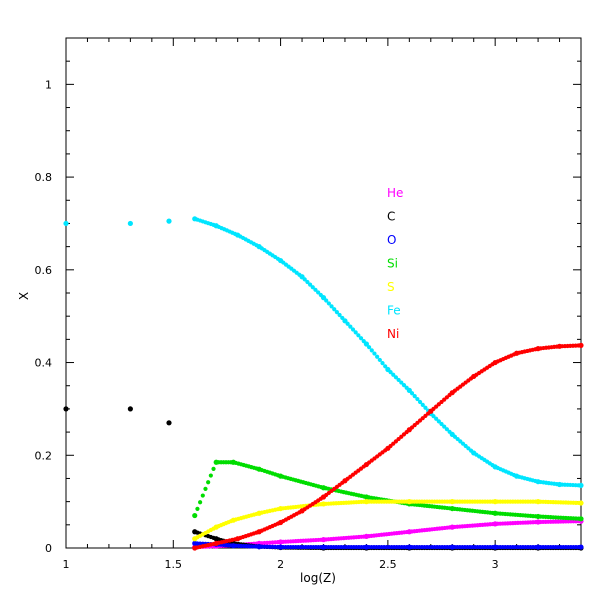 This screenshot has width=613, height=613. I want to click on x-tick-label: 2, so click(280, 564).